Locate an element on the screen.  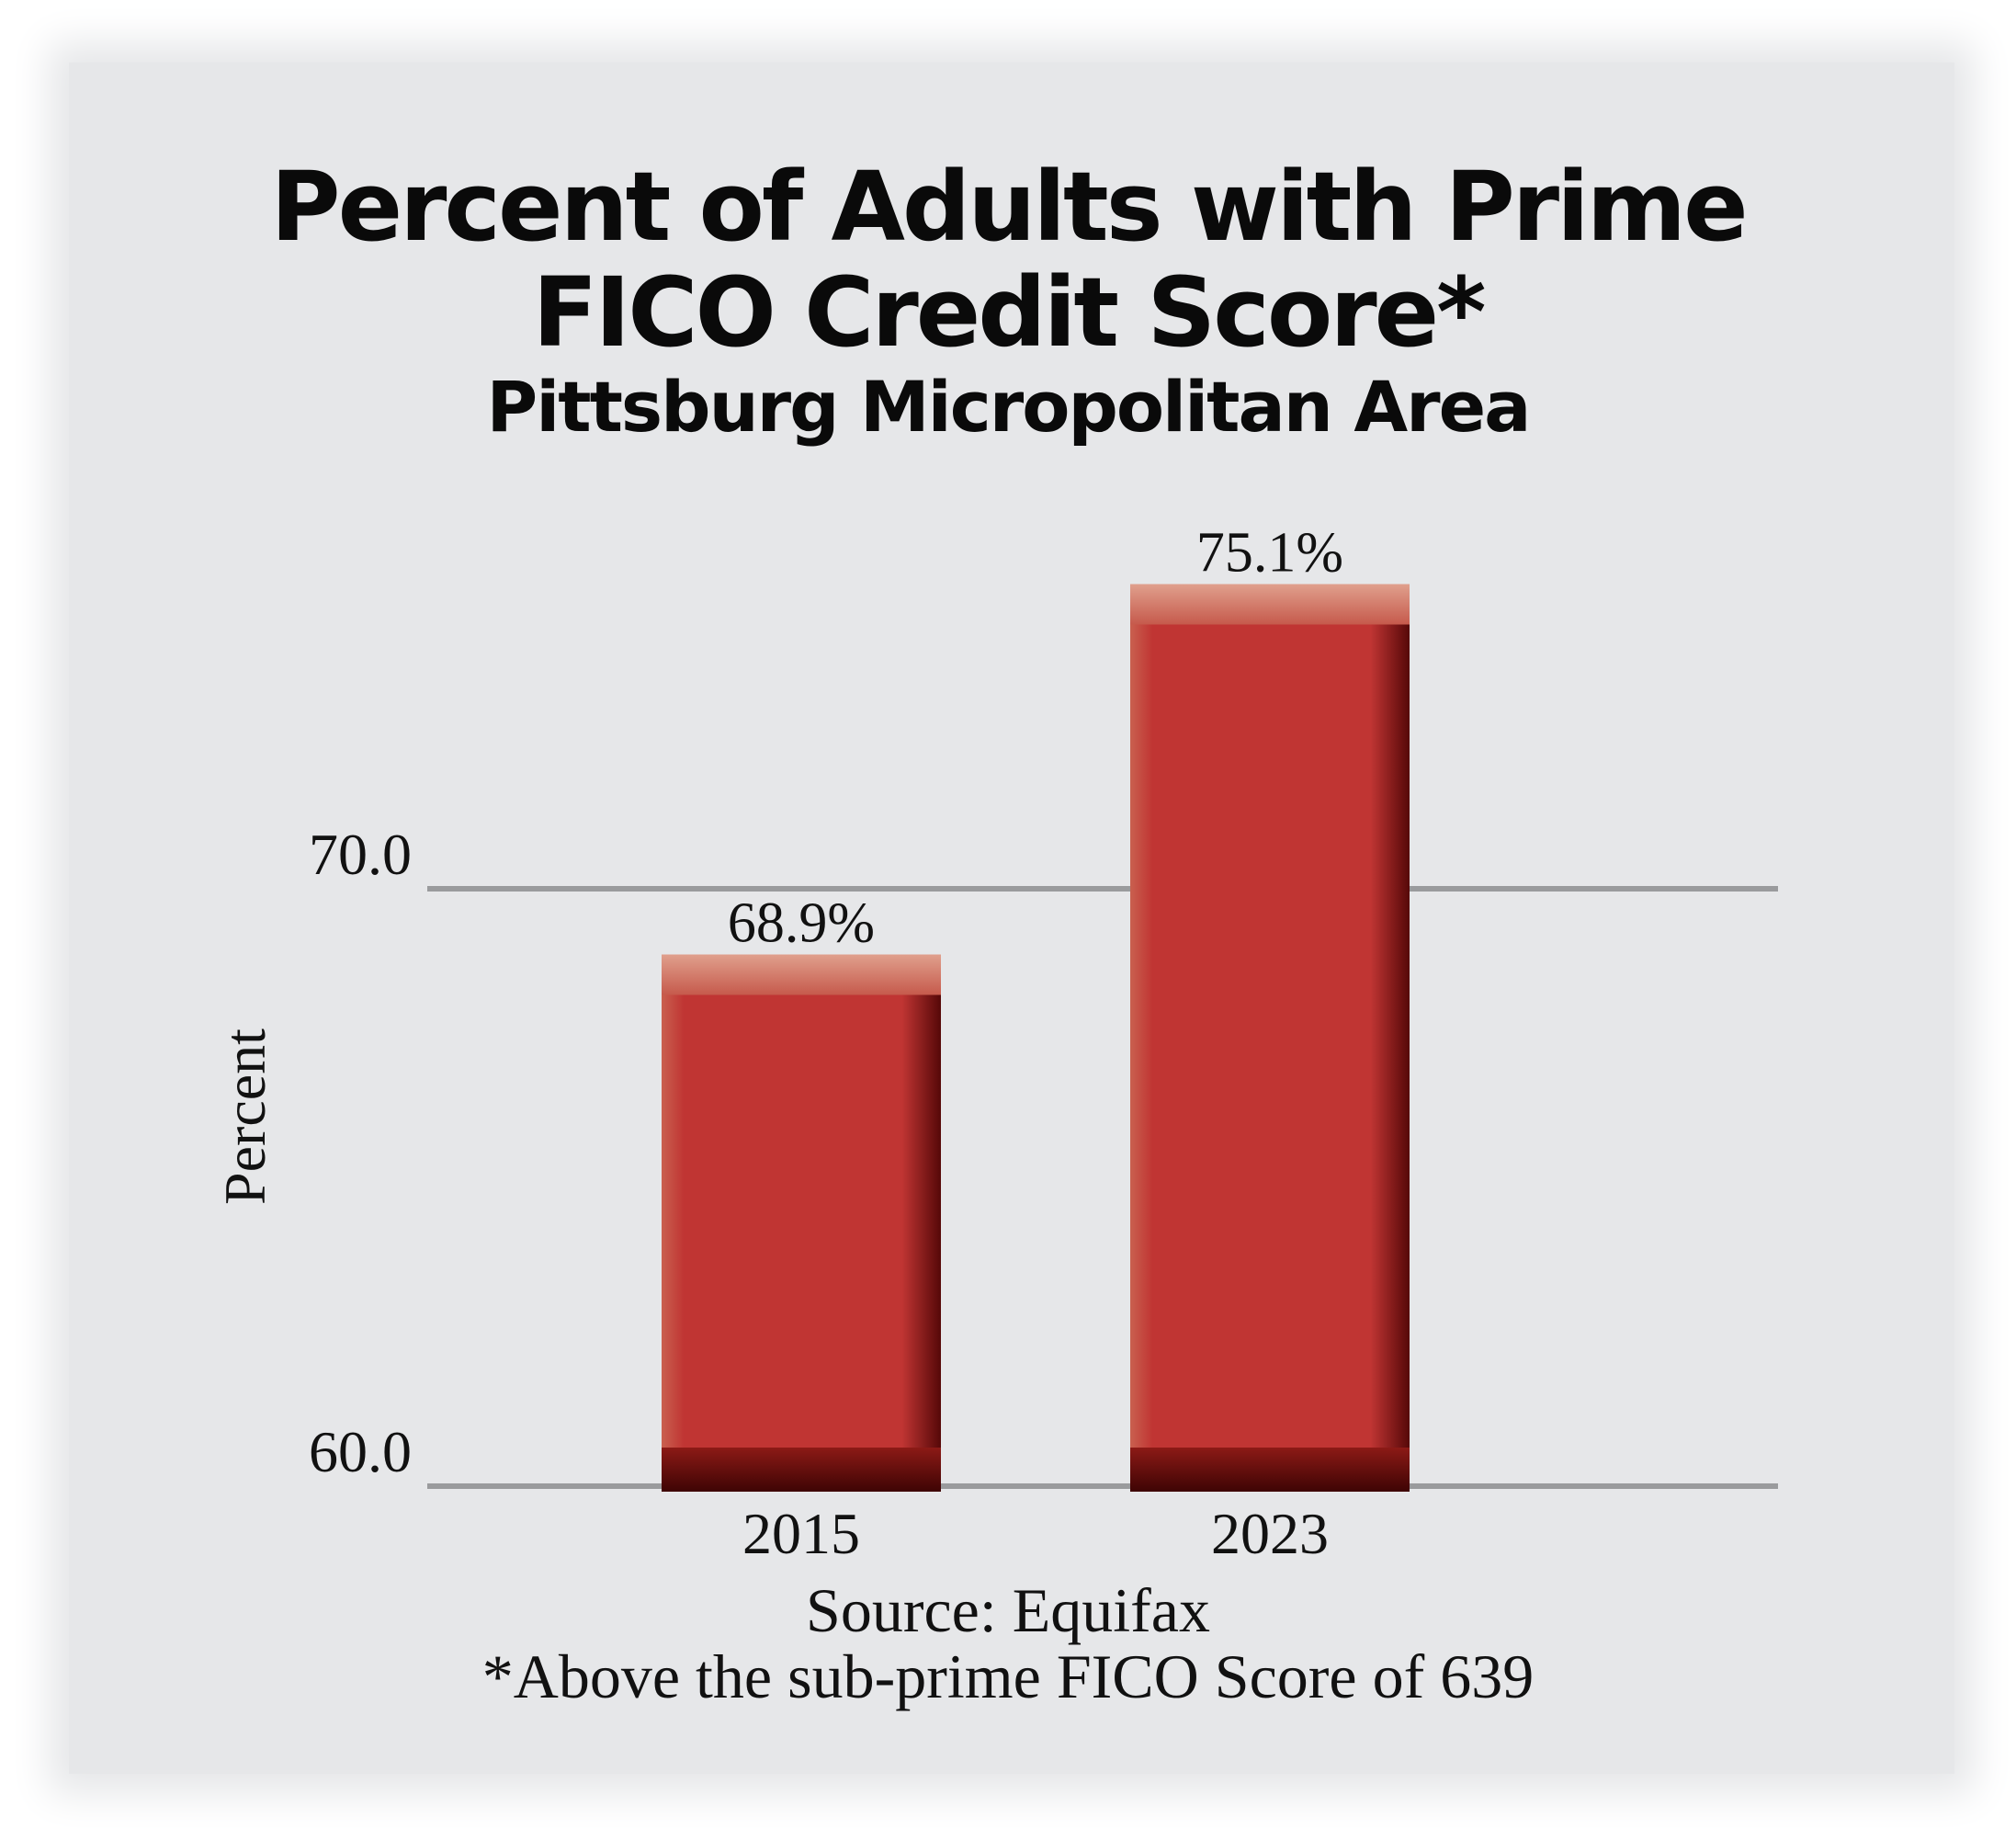
bar-2015 is located at coordinates (801, 1223).